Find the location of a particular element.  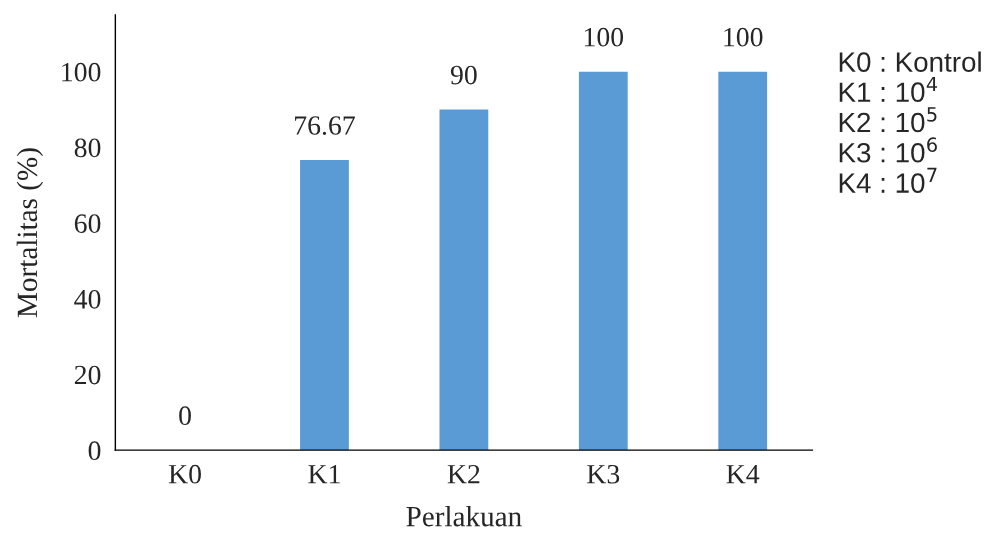

x-tick-label: K3 is located at coordinates (603, 474).